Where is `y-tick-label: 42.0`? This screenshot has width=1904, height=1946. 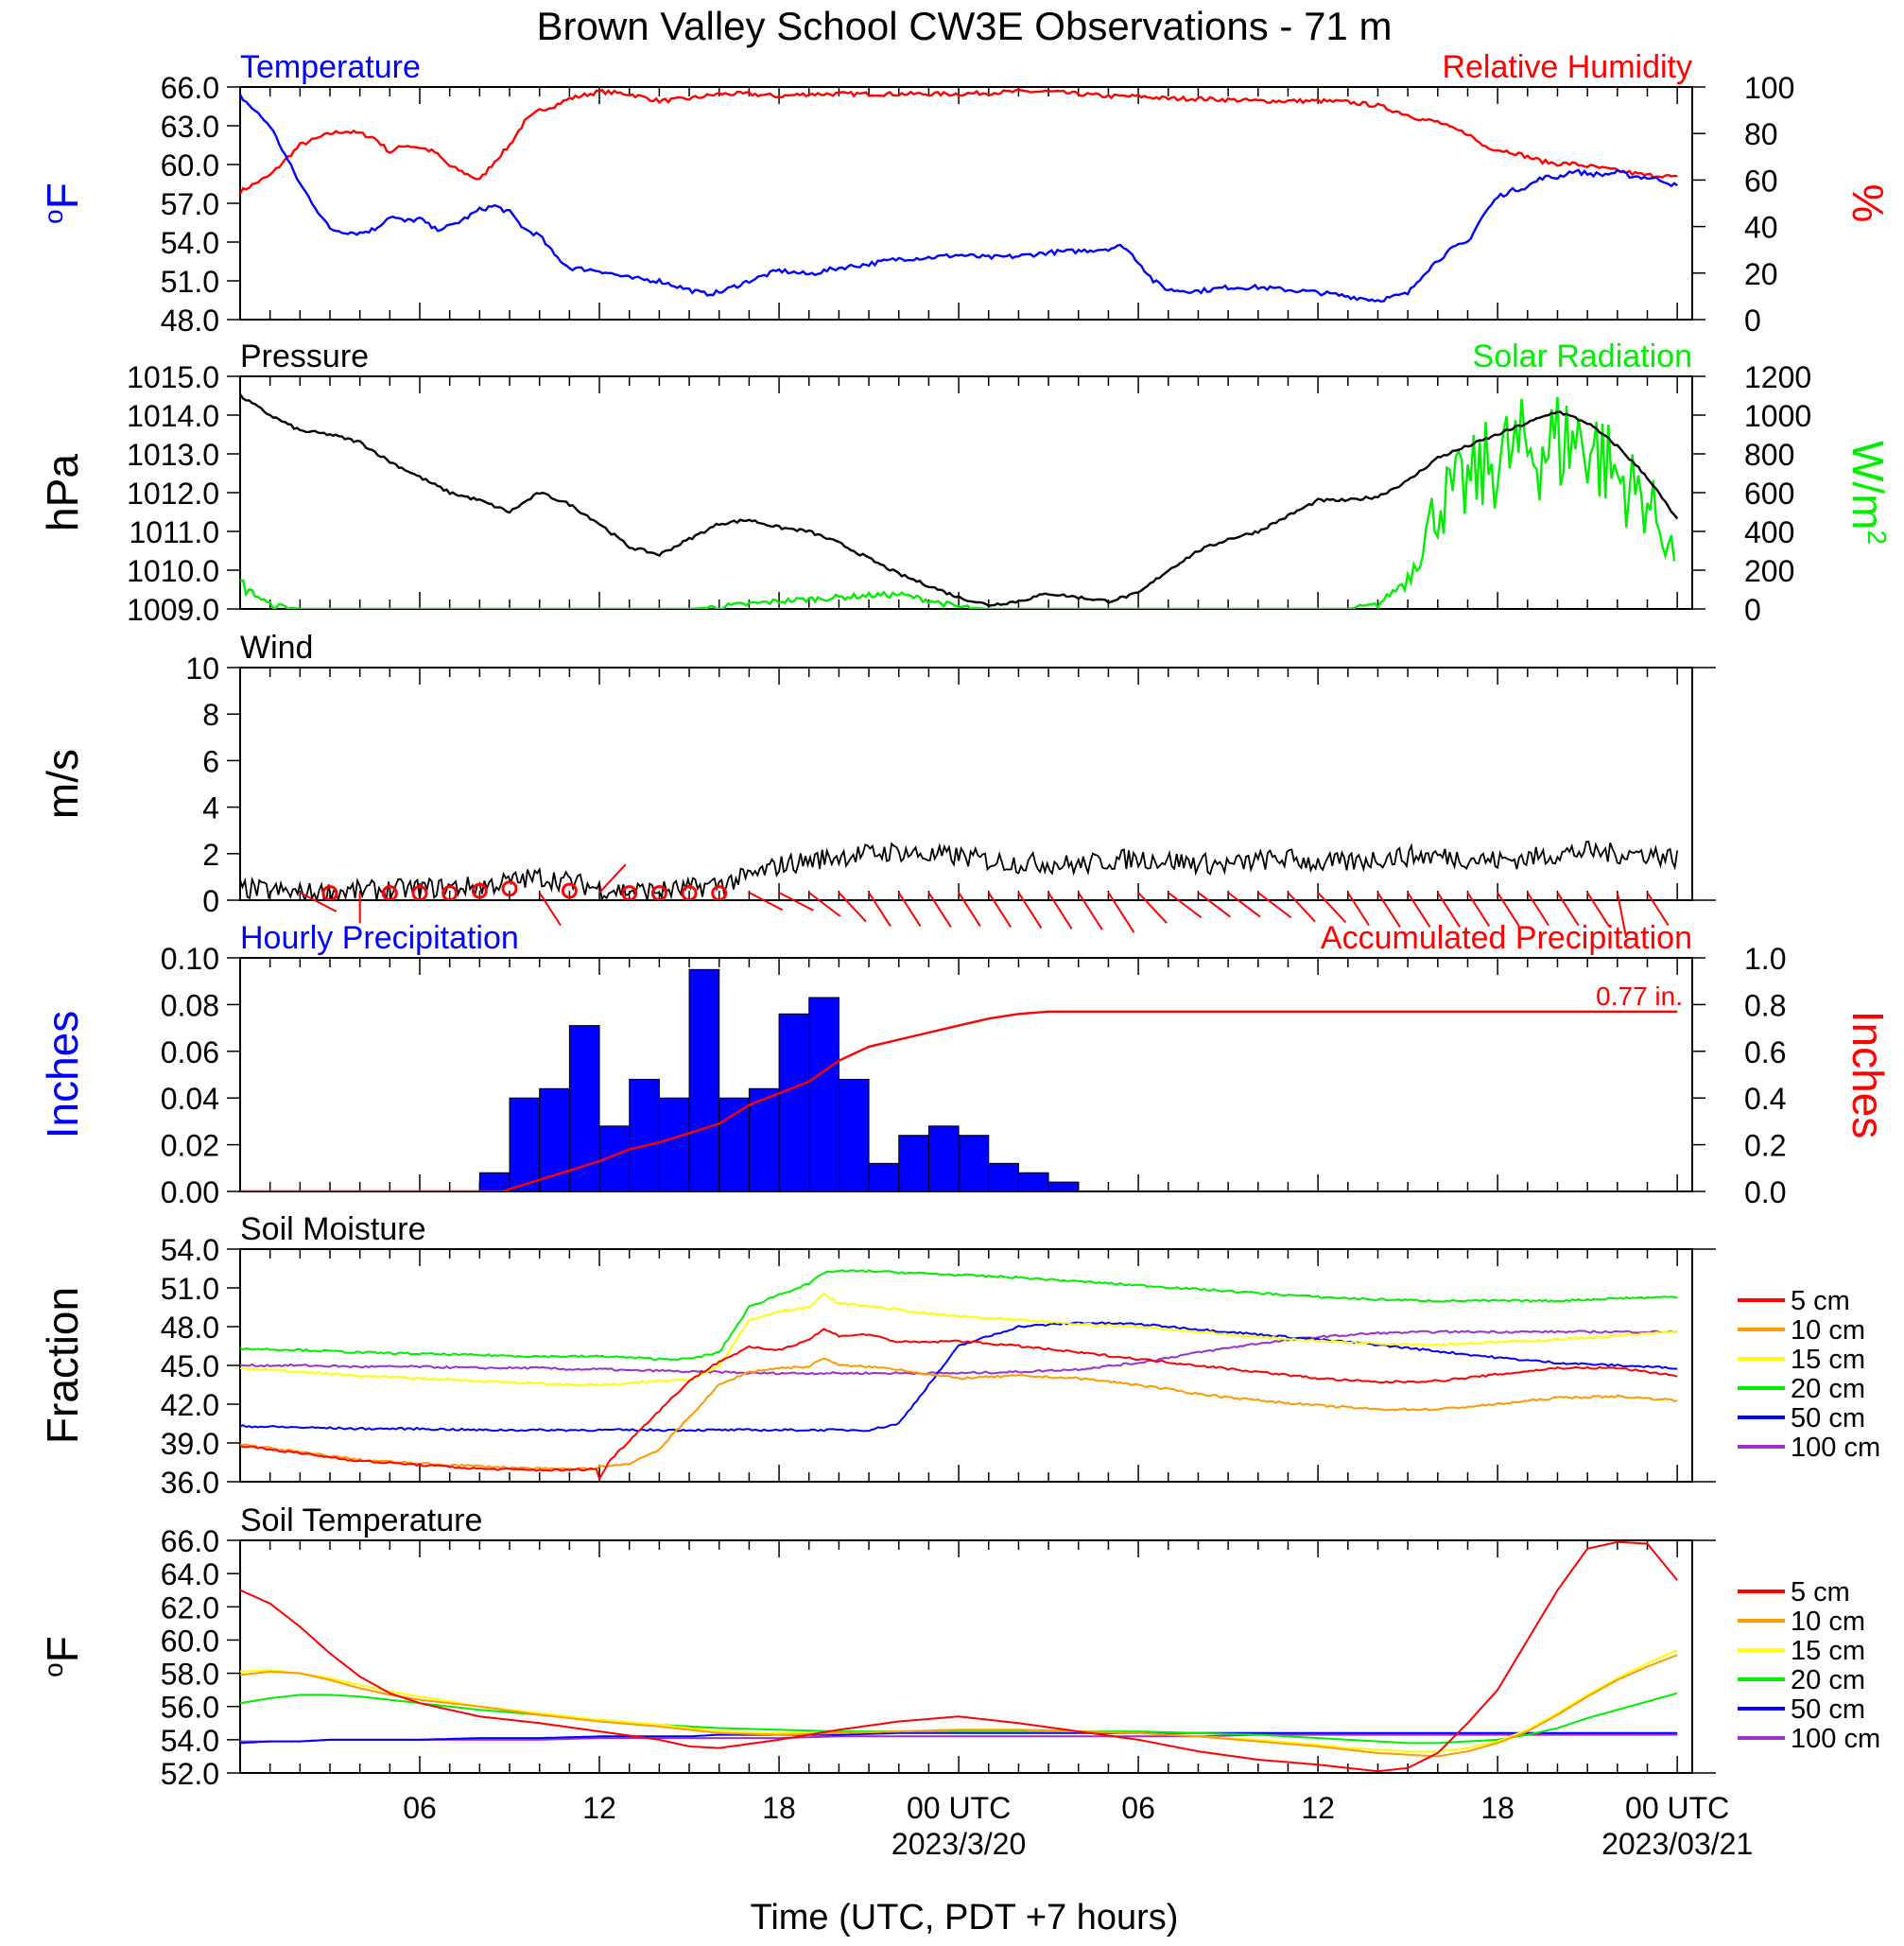
y-tick-label: 42.0 is located at coordinates (190, 1405).